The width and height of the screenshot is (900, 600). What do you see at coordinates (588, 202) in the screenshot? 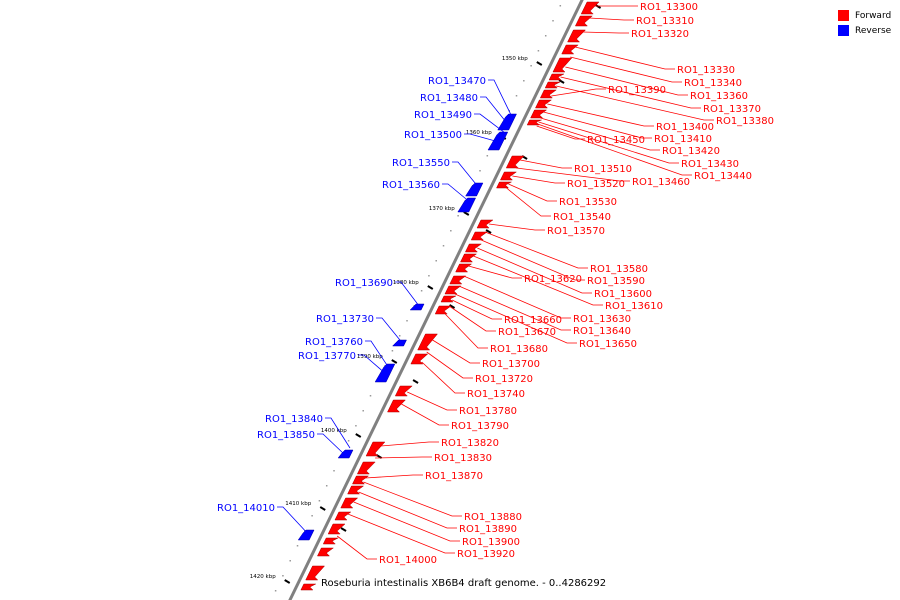
I see `forward-gene-label: RO1_13530` at bounding box center [588, 202].